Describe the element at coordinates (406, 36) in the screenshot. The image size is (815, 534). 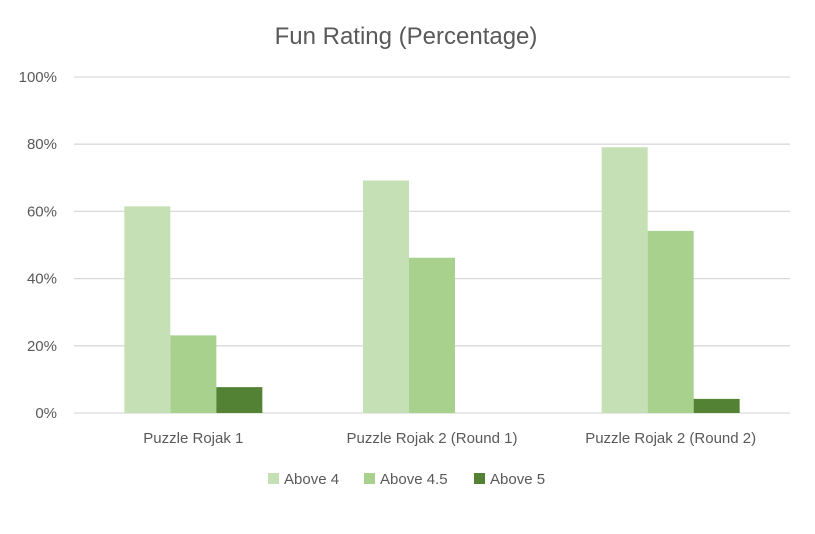
I see `chart-title: Fun Rating (Percentage)` at that location.